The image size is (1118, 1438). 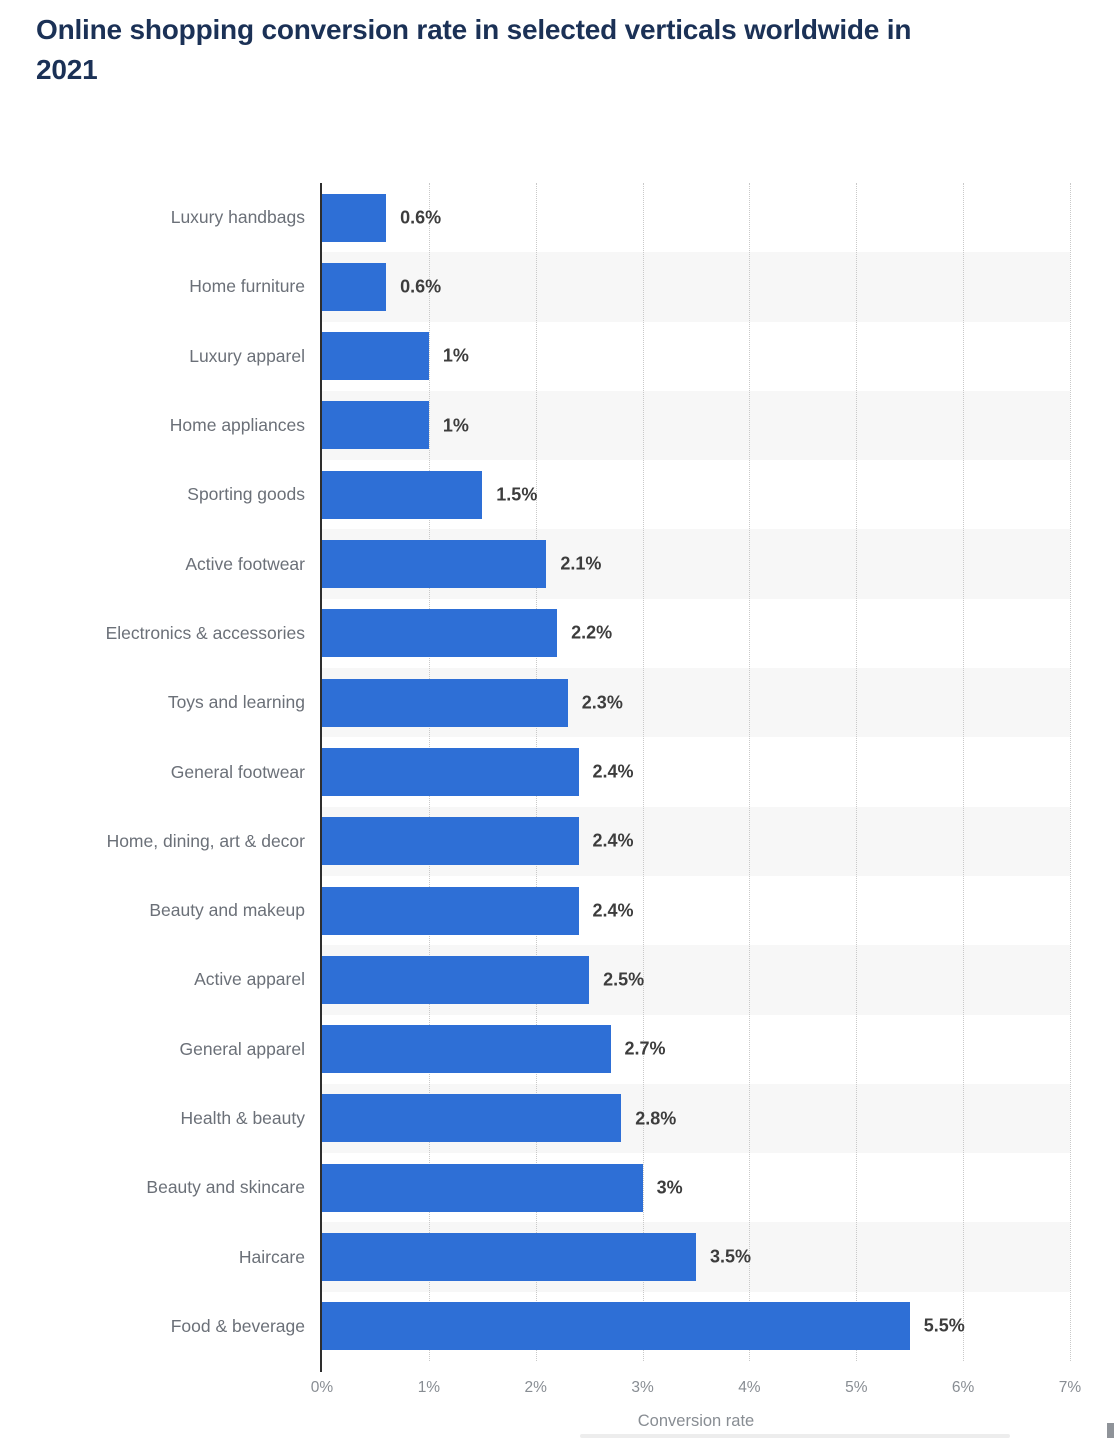 What do you see at coordinates (696, 494) in the screenshot?
I see `row-band: 1.5%` at bounding box center [696, 494].